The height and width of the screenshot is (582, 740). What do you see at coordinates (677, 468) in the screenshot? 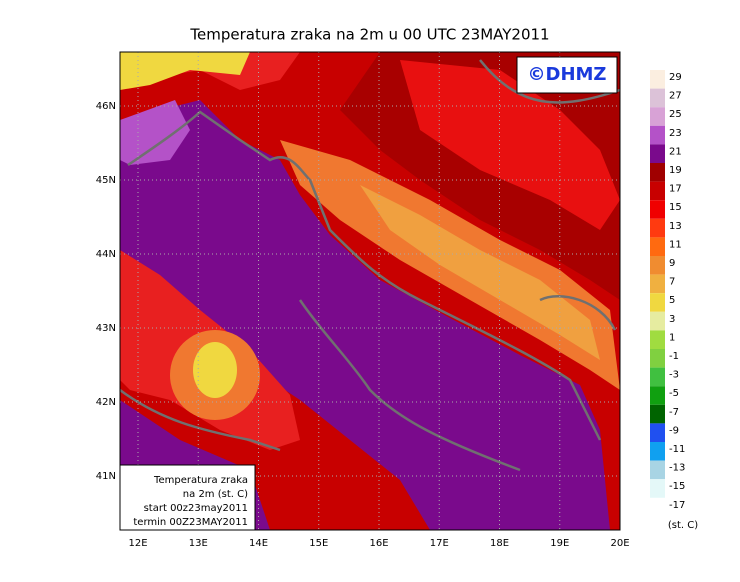
I see `colorbar-label: -13` at bounding box center [677, 468].